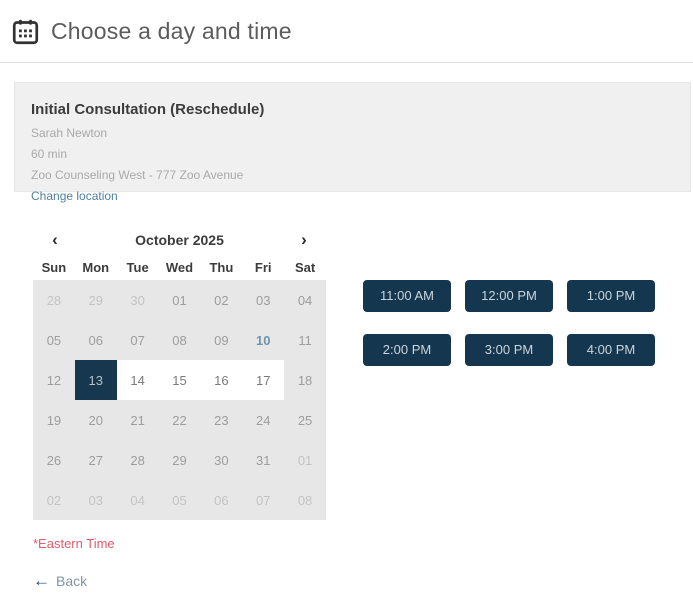 This screenshot has height=598, width=693. I want to click on calendar-month-label: October 2025, so click(179, 240).